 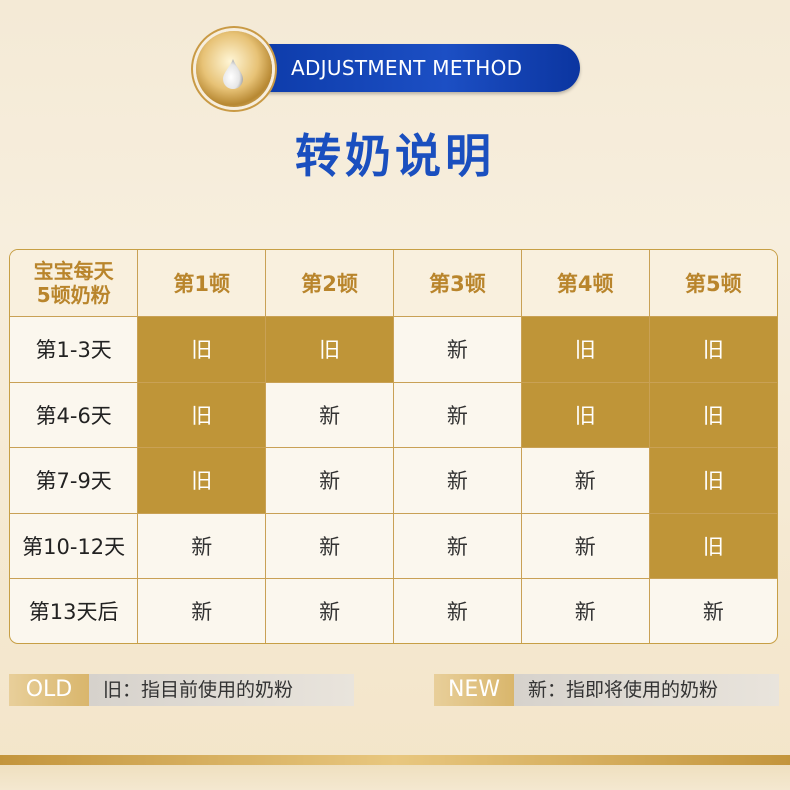 I want to click on row-label: 第4-6天, so click(x=74, y=414).